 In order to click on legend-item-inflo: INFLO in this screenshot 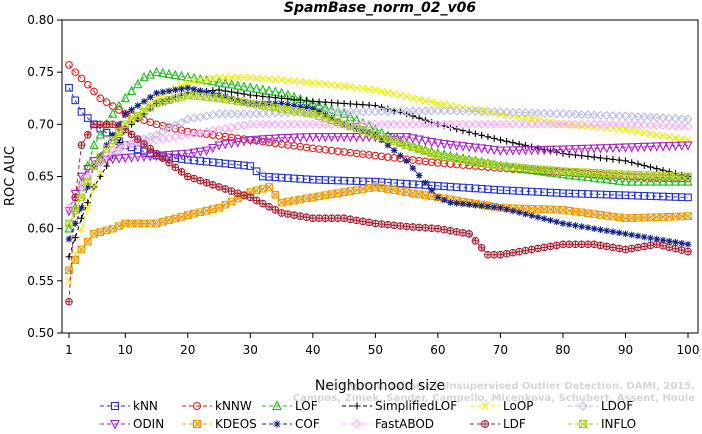, I will do `click(602, 424)`.